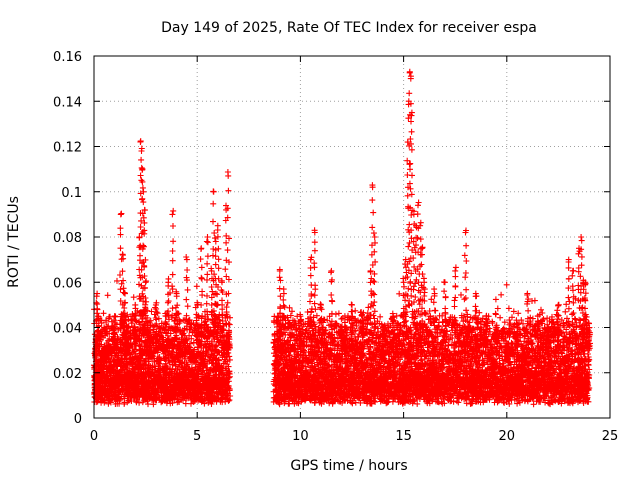 The image size is (640, 480). What do you see at coordinates (67, 374) in the screenshot?
I see `y-tick-label: 0.02` at bounding box center [67, 374].